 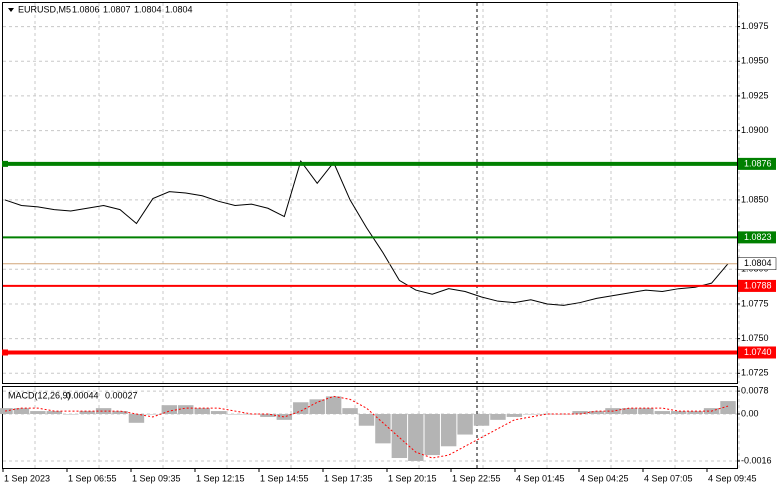 I want to click on macd-value: 0.00044, so click(x=82, y=395).